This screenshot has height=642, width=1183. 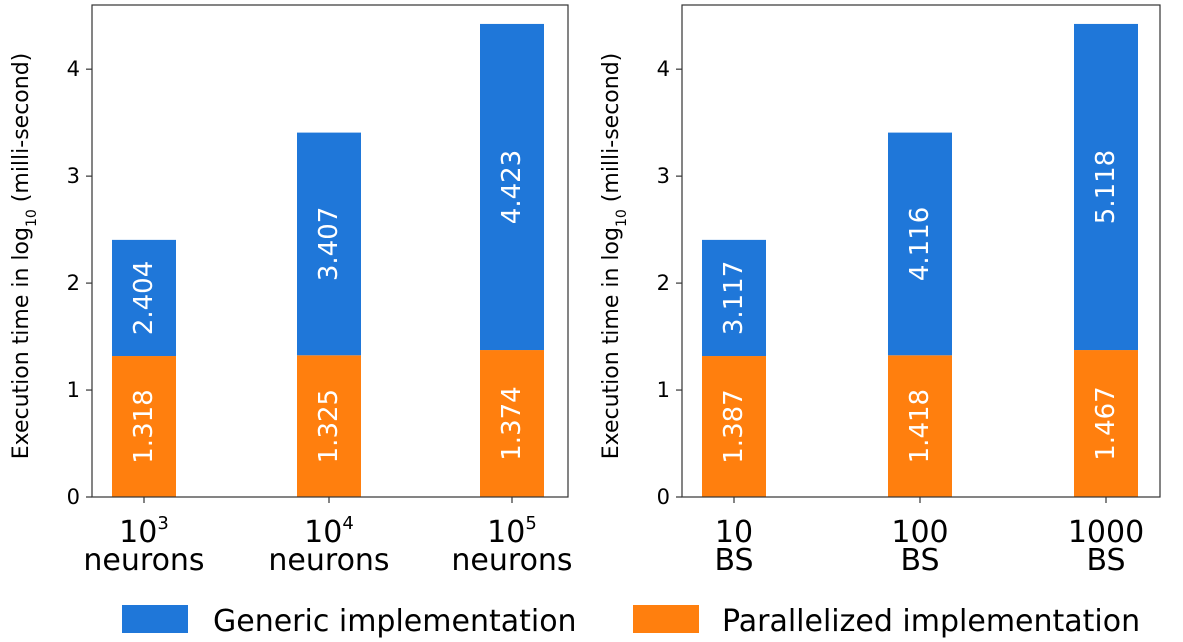 What do you see at coordinates (931, 621) in the screenshot?
I see `legend-label-parallel: Parallelized implementation` at bounding box center [931, 621].